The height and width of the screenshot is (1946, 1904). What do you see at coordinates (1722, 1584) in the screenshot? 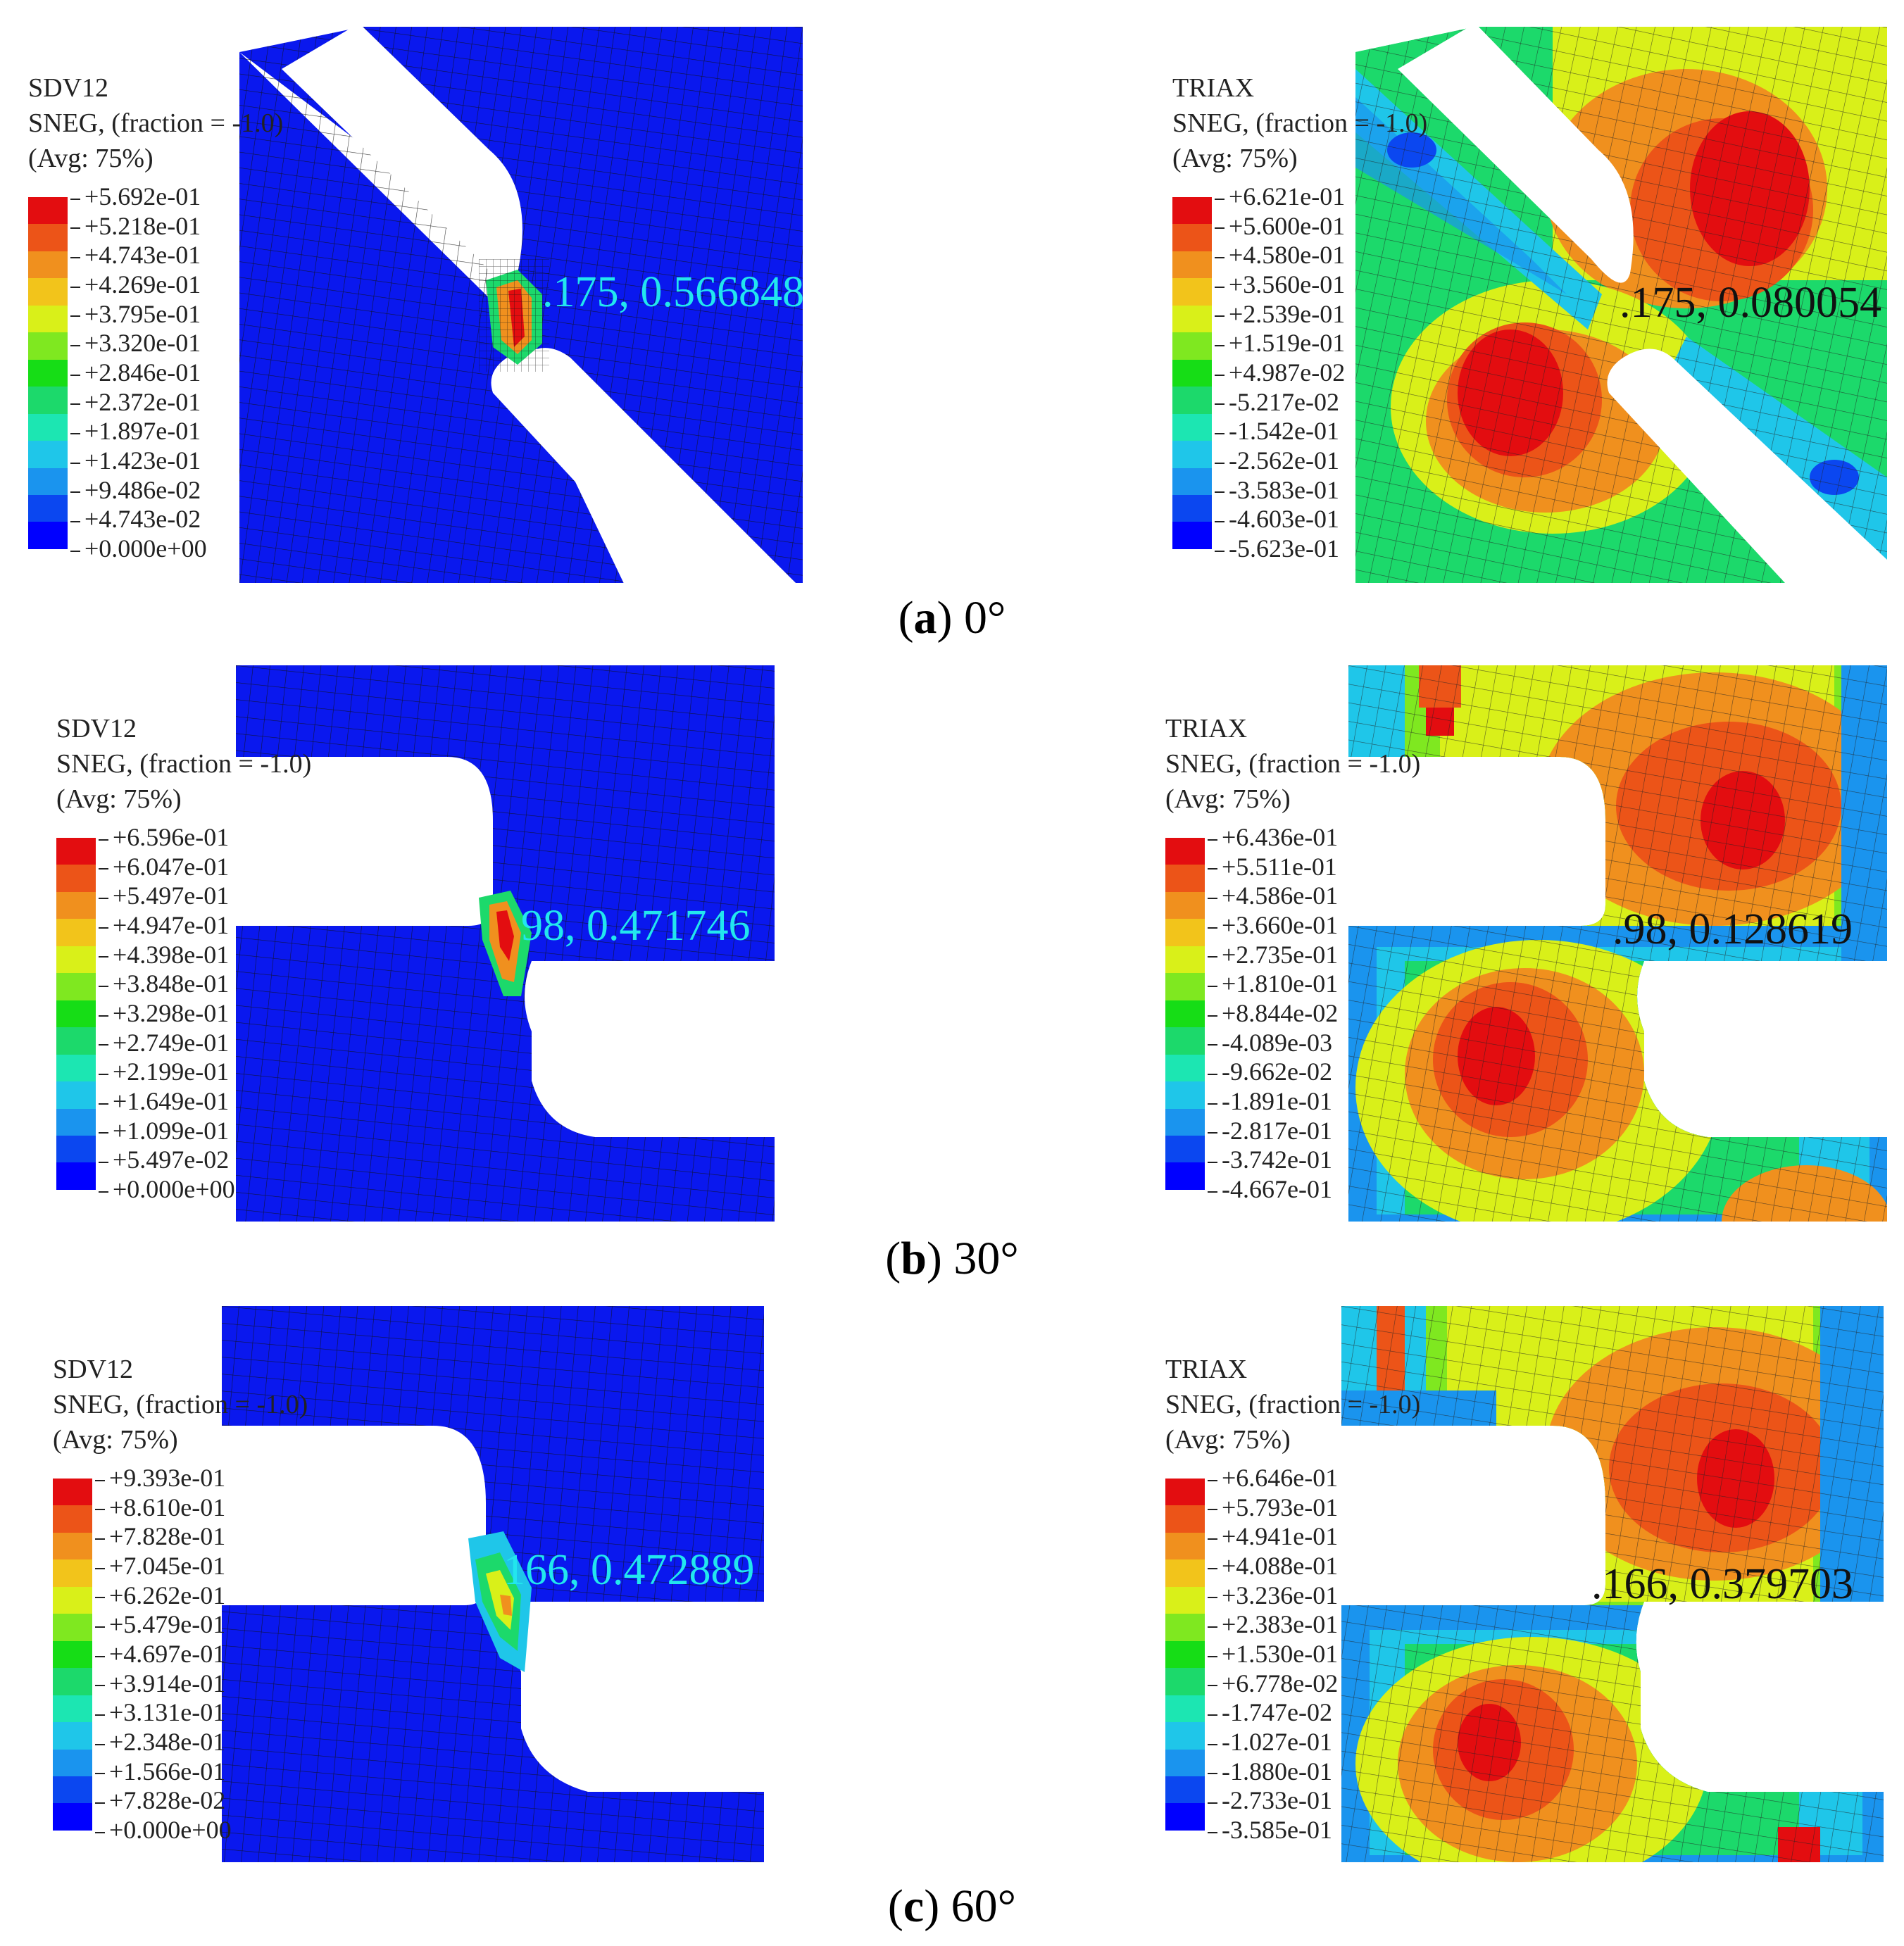
I see `probe-label-triax-c: .166, 0.379703` at bounding box center [1722, 1584].